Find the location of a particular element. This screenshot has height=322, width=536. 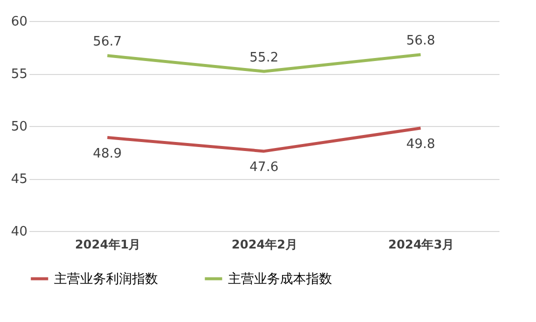

data-label: 55.2 is located at coordinates (264, 58).